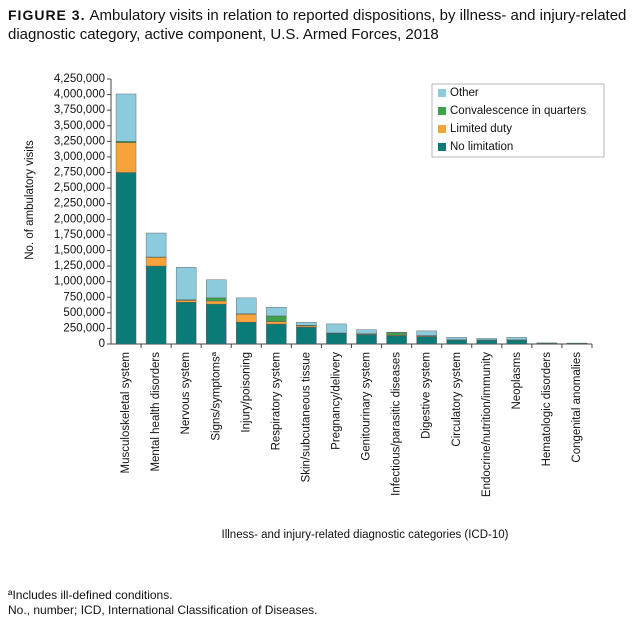  I want to click on x-tick-label: Congenital anomalies, so click(577, 407).